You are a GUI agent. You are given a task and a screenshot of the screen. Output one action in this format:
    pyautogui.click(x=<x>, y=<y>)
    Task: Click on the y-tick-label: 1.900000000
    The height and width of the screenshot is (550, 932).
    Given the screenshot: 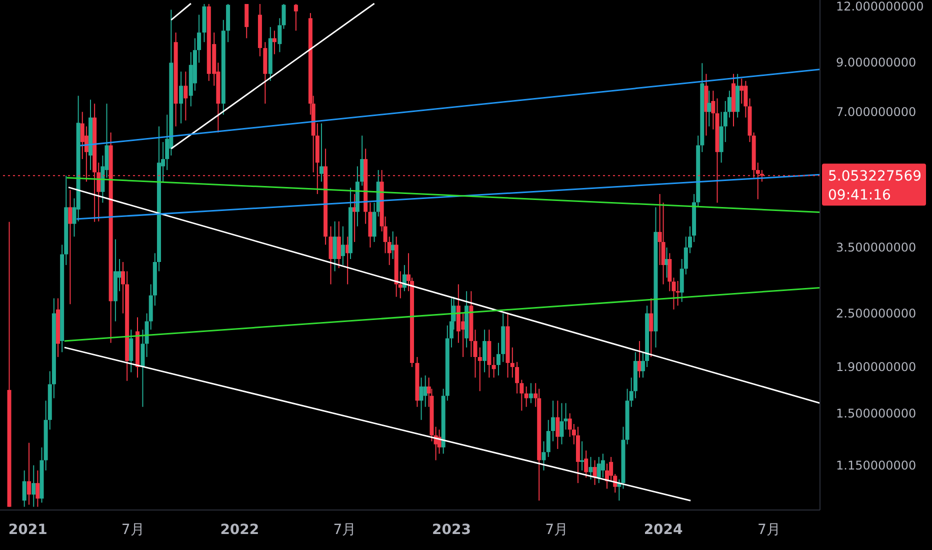 What is the action you would take?
    pyautogui.click(x=876, y=367)
    